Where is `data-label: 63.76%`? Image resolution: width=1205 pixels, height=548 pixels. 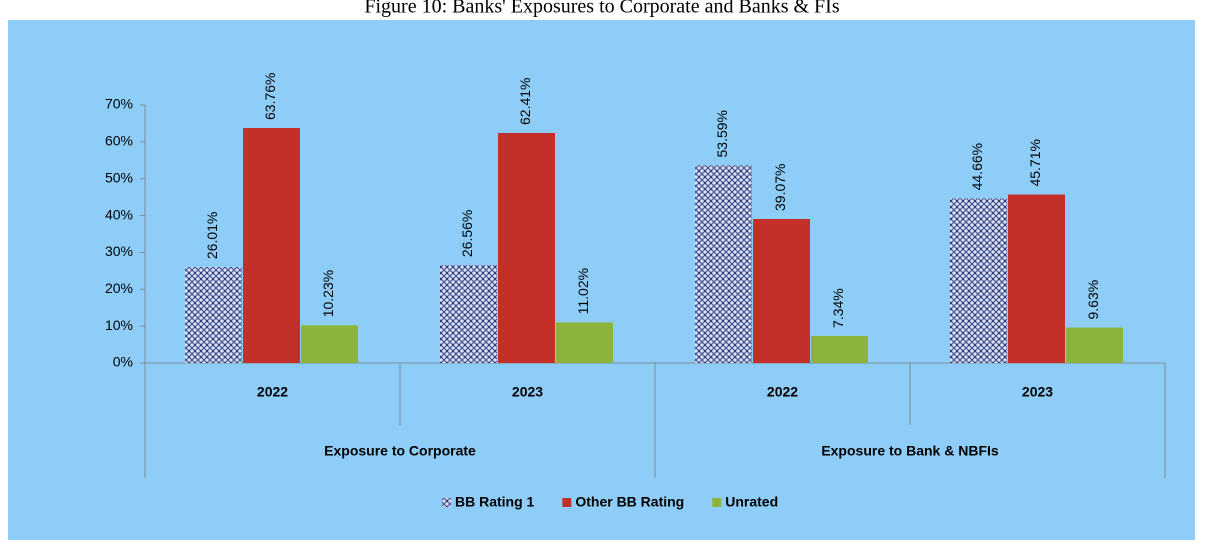 data-label: 63.76% is located at coordinates (270, 96).